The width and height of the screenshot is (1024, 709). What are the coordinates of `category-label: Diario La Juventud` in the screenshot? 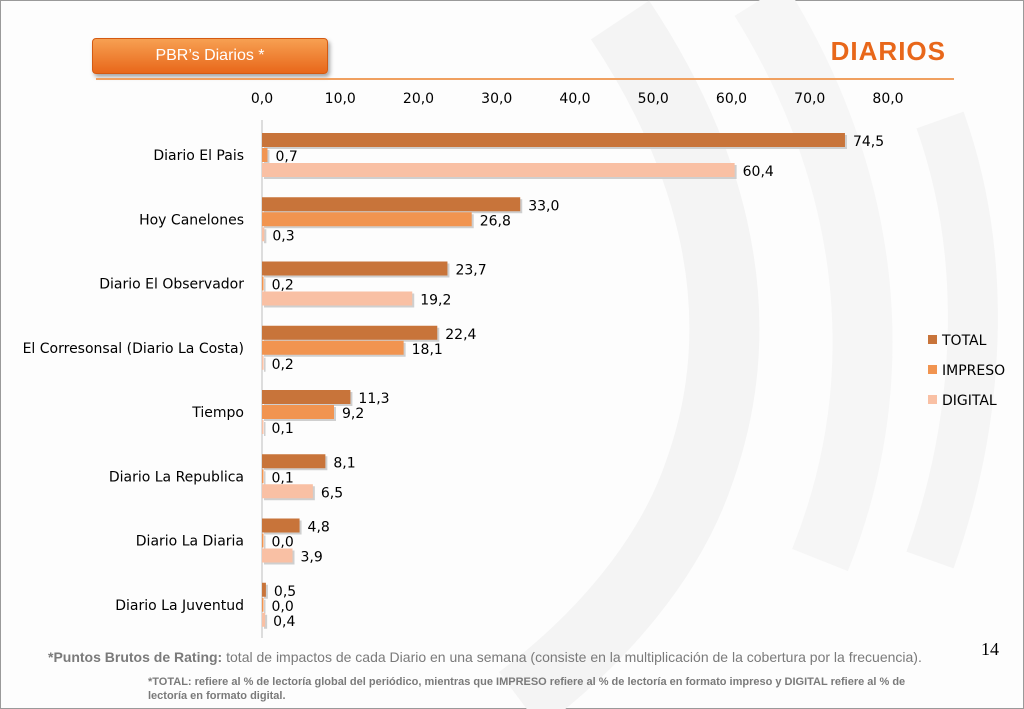 It's located at (179, 606).